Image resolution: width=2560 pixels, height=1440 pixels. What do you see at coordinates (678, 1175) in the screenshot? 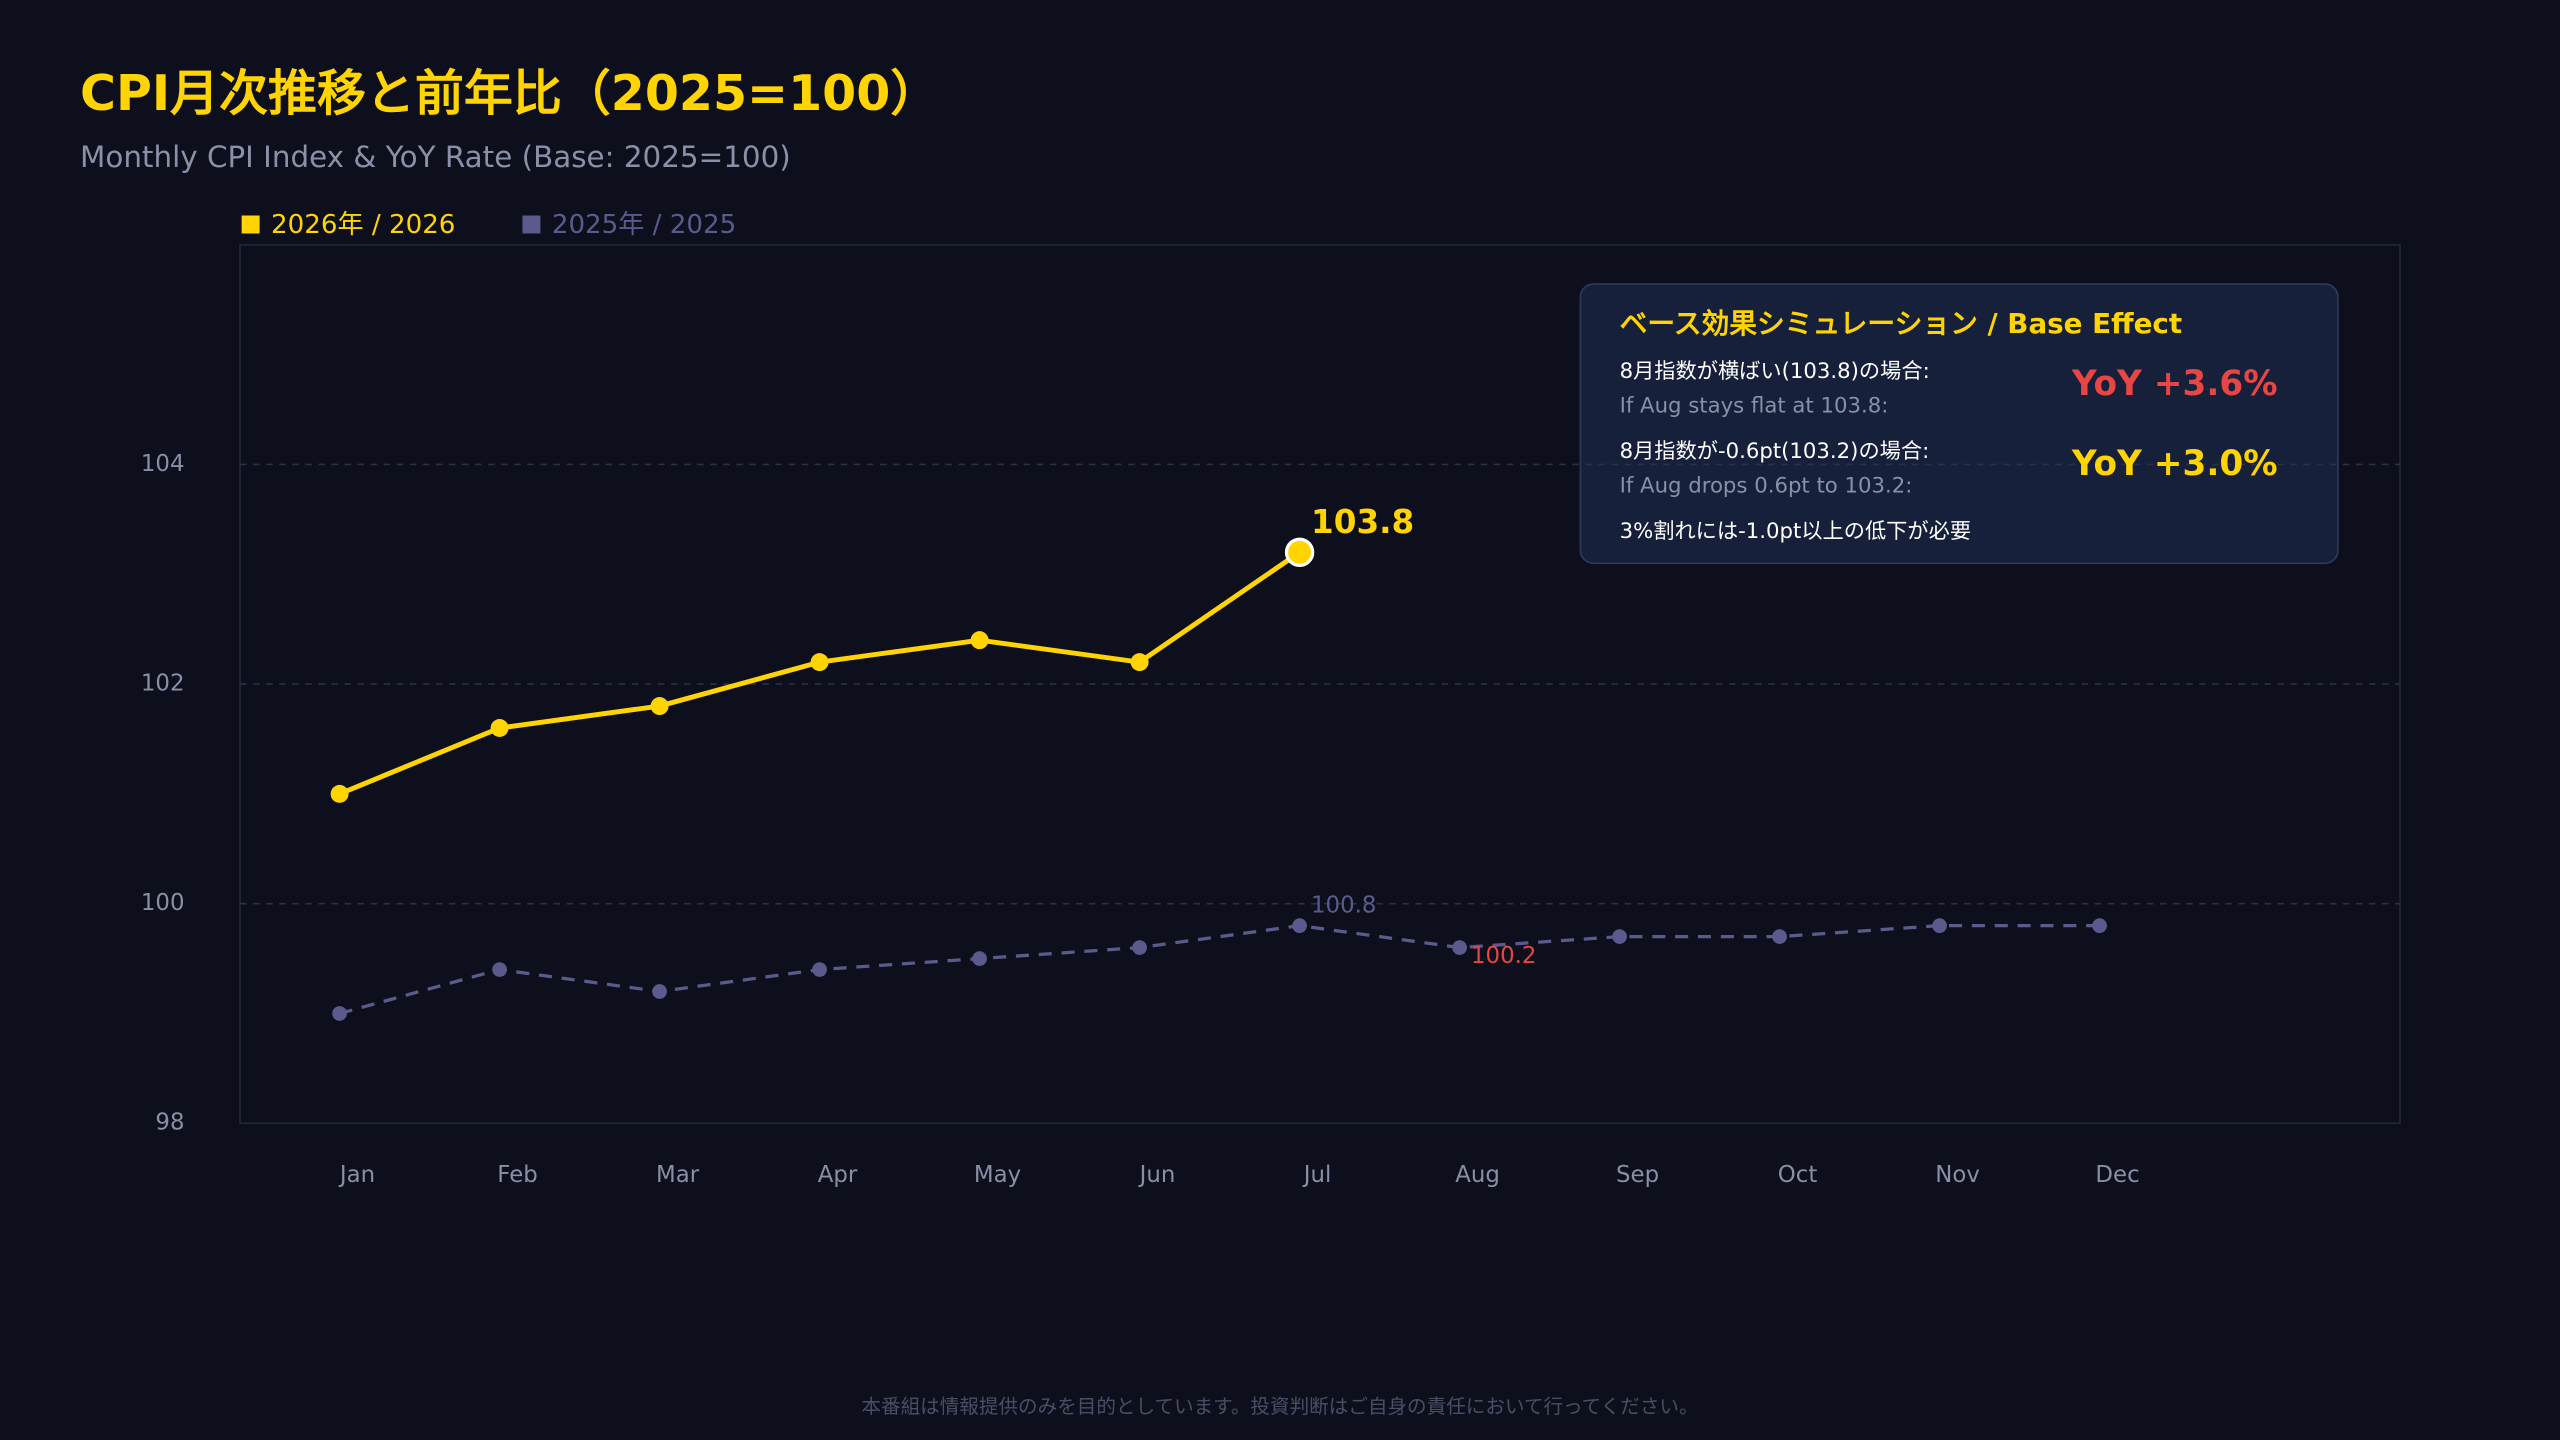
I see `x-tick-label: Mar` at bounding box center [678, 1175].